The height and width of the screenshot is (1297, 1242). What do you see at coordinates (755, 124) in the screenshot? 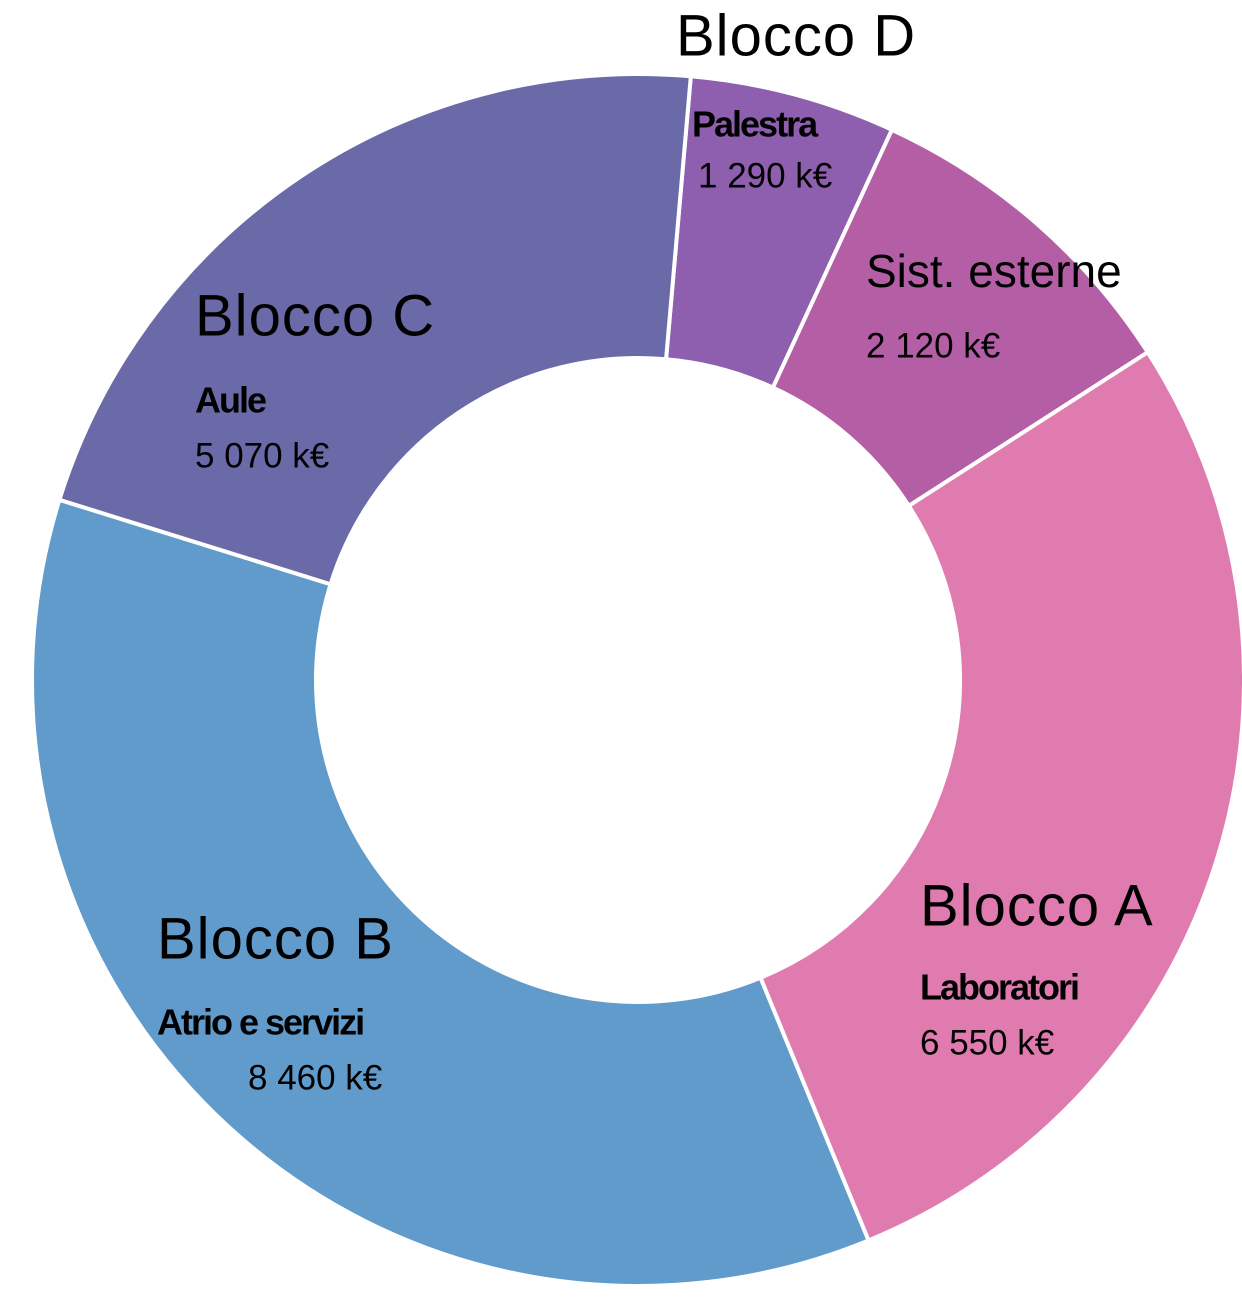
I see `slice-label: Palestra` at bounding box center [755, 124].